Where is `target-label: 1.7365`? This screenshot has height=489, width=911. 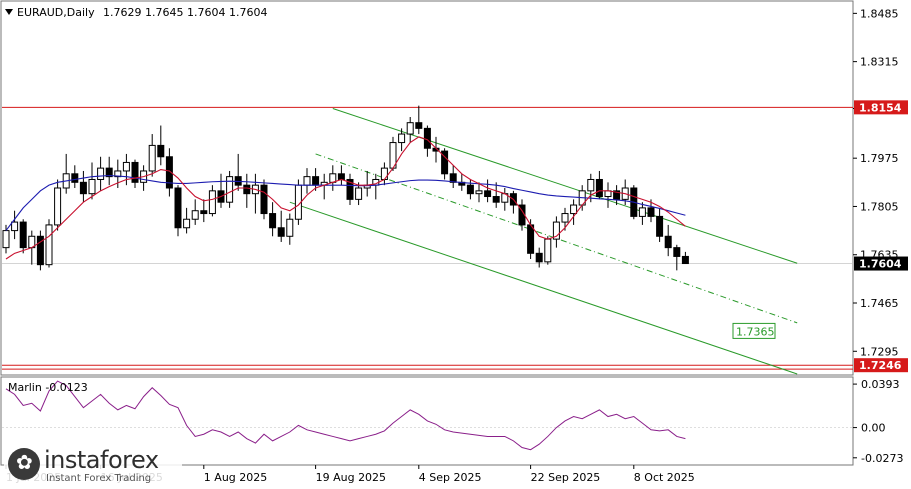 target-label: 1.7365 is located at coordinates (755, 331).